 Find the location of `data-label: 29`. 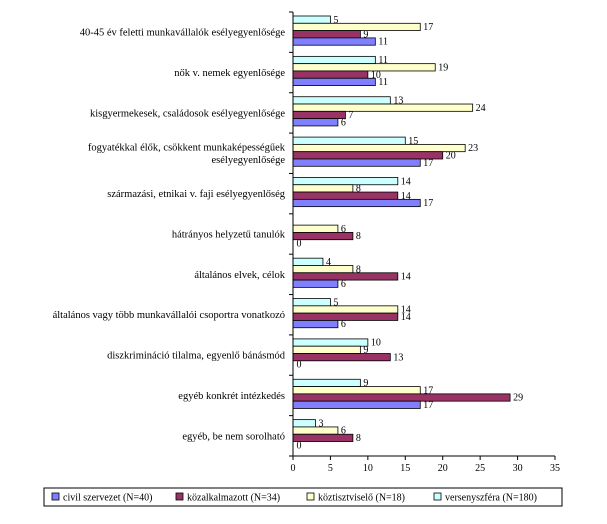

data-label: 29 is located at coordinates (518, 398).